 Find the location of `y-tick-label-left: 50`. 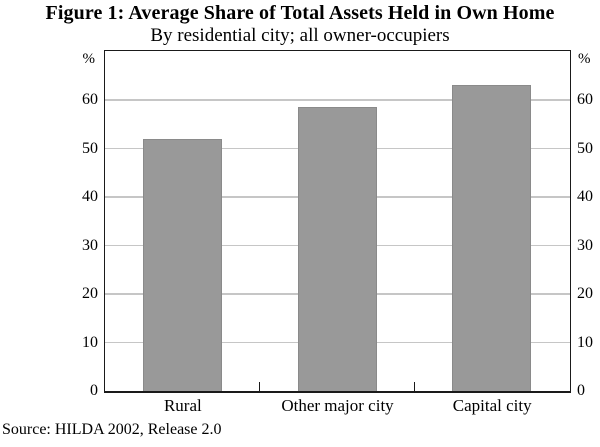

y-tick-label-left: 50 is located at coordinates (90, 148).